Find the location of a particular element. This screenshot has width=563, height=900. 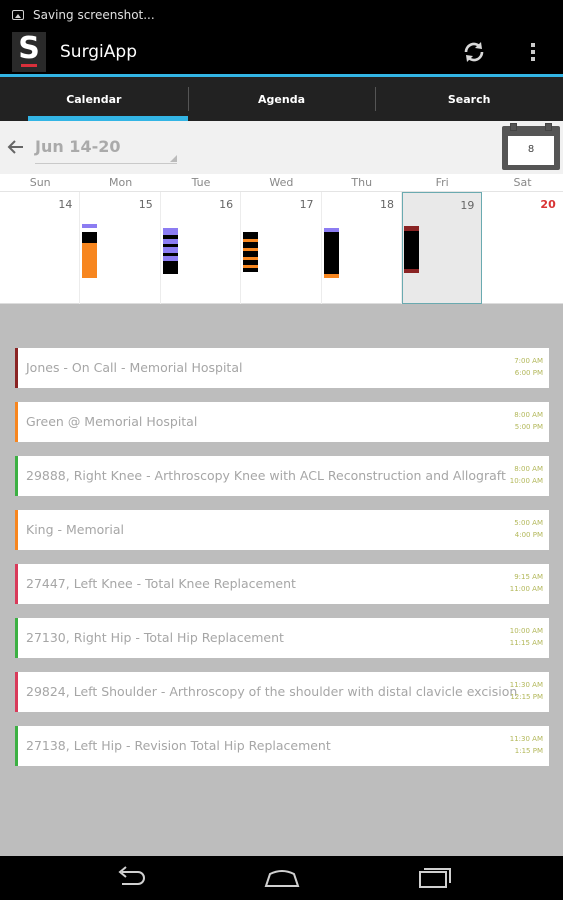

tab-bar: Calendar Agenda Search is located at coordinates (281, 99).